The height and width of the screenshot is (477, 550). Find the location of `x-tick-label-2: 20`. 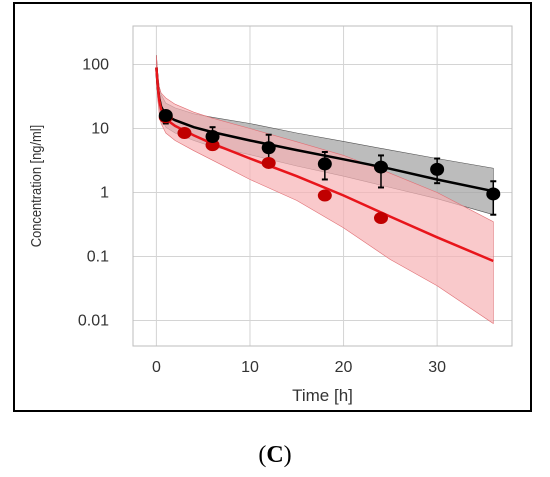

x-tick-label-2: 20 is located at coordinates (344, 367).